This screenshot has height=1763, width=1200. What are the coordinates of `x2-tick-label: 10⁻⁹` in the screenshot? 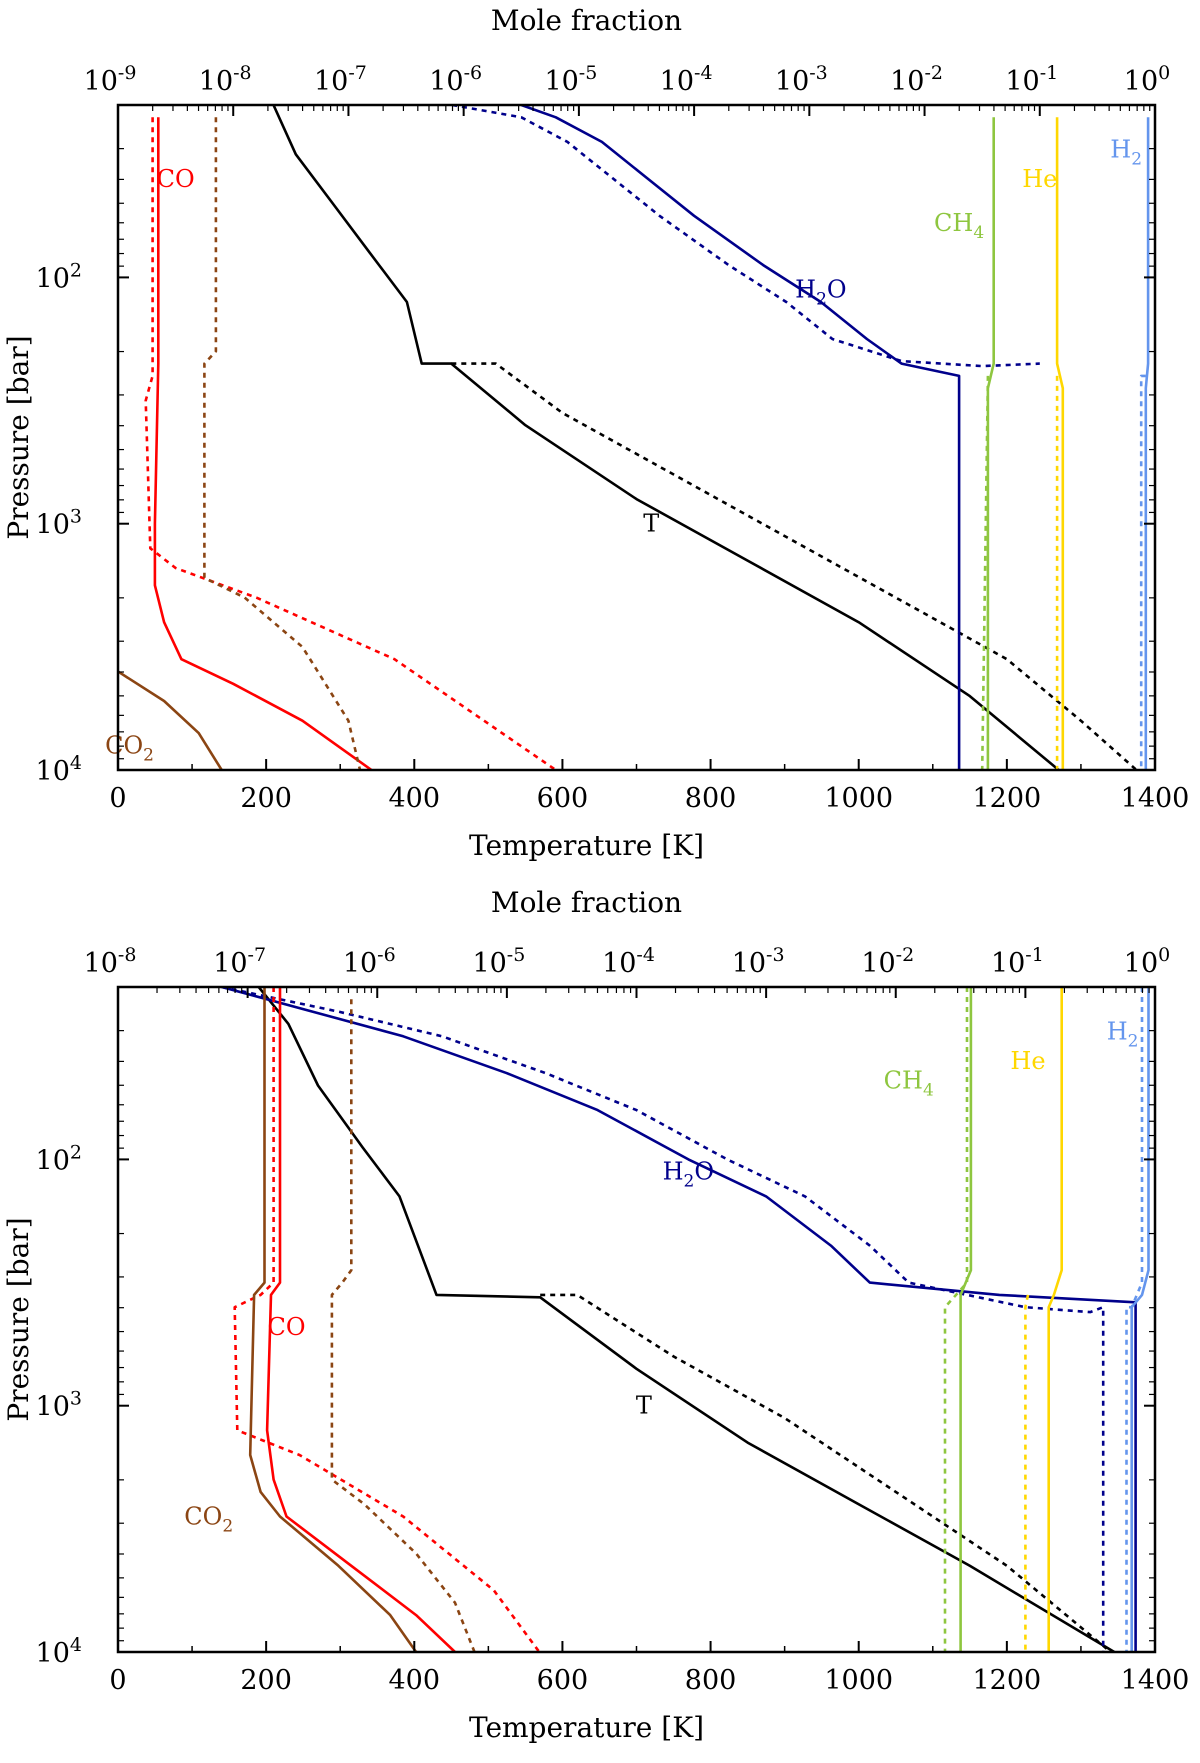 It's located at (110, 79).